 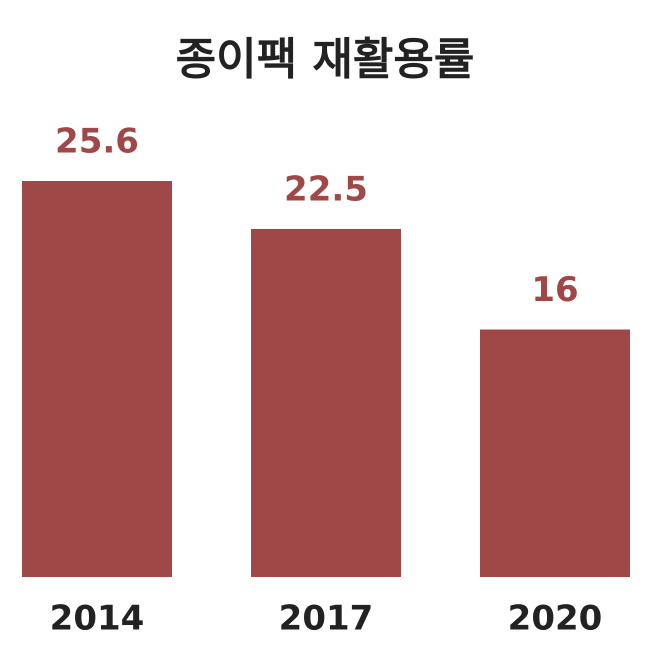 I want to click on x-tick-label: 2017, so click(x=326, y=619).